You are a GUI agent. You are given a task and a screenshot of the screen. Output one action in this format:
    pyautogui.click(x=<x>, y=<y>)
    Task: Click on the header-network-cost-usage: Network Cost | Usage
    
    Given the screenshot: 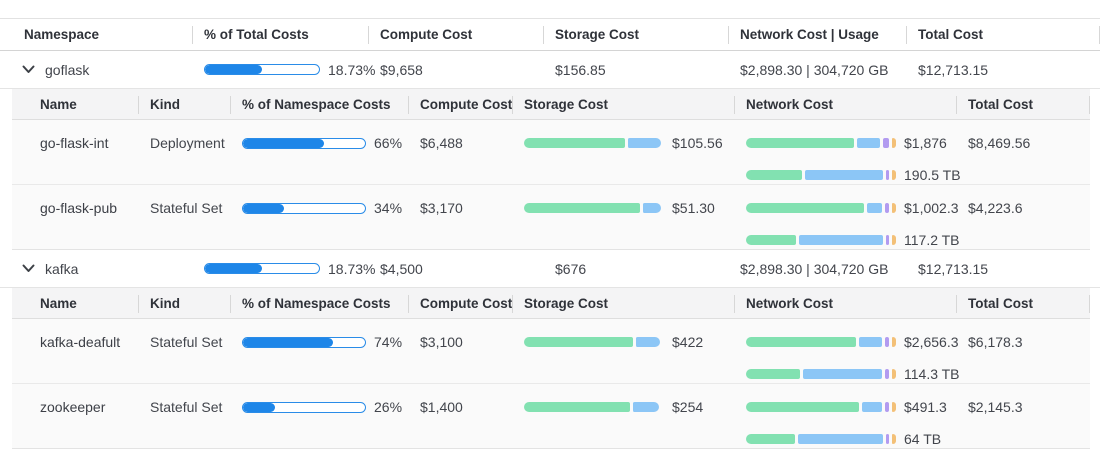 What is the action you would take?
    pyautogui.click(x=817, y=34)
    